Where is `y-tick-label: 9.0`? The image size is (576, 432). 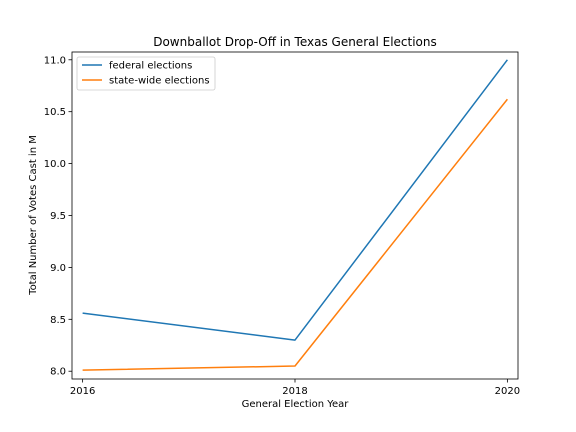 y-tick-label: 9.0 is located at coordinates (58, 268).